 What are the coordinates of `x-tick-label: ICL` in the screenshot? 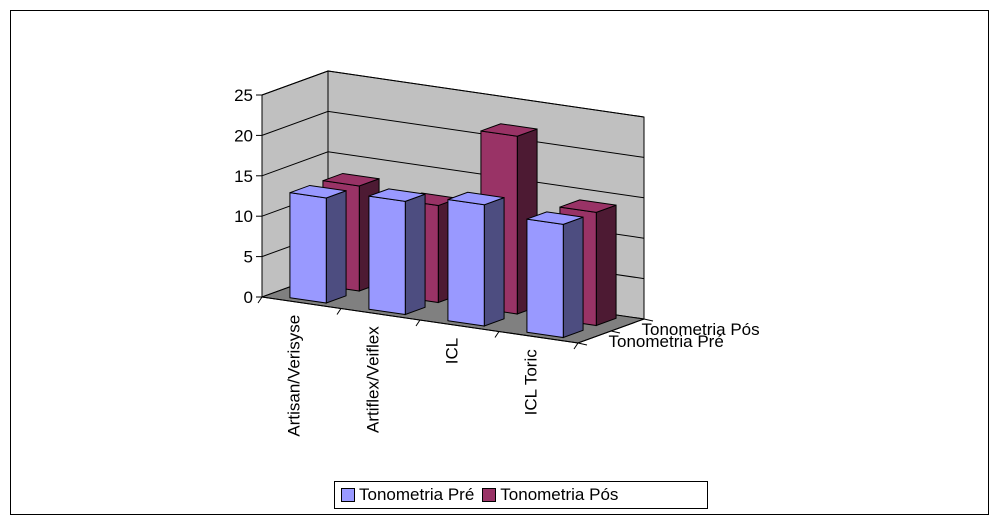 It's located at (452, 351).